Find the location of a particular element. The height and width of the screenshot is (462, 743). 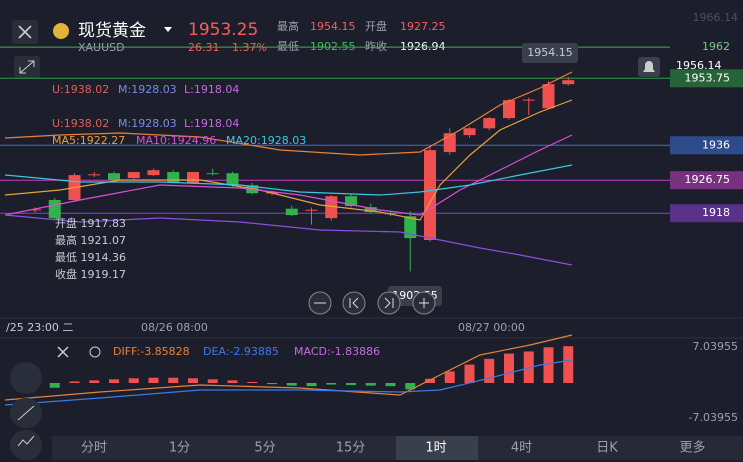

stat-label: 最低 is located at coordinates (288, 46).